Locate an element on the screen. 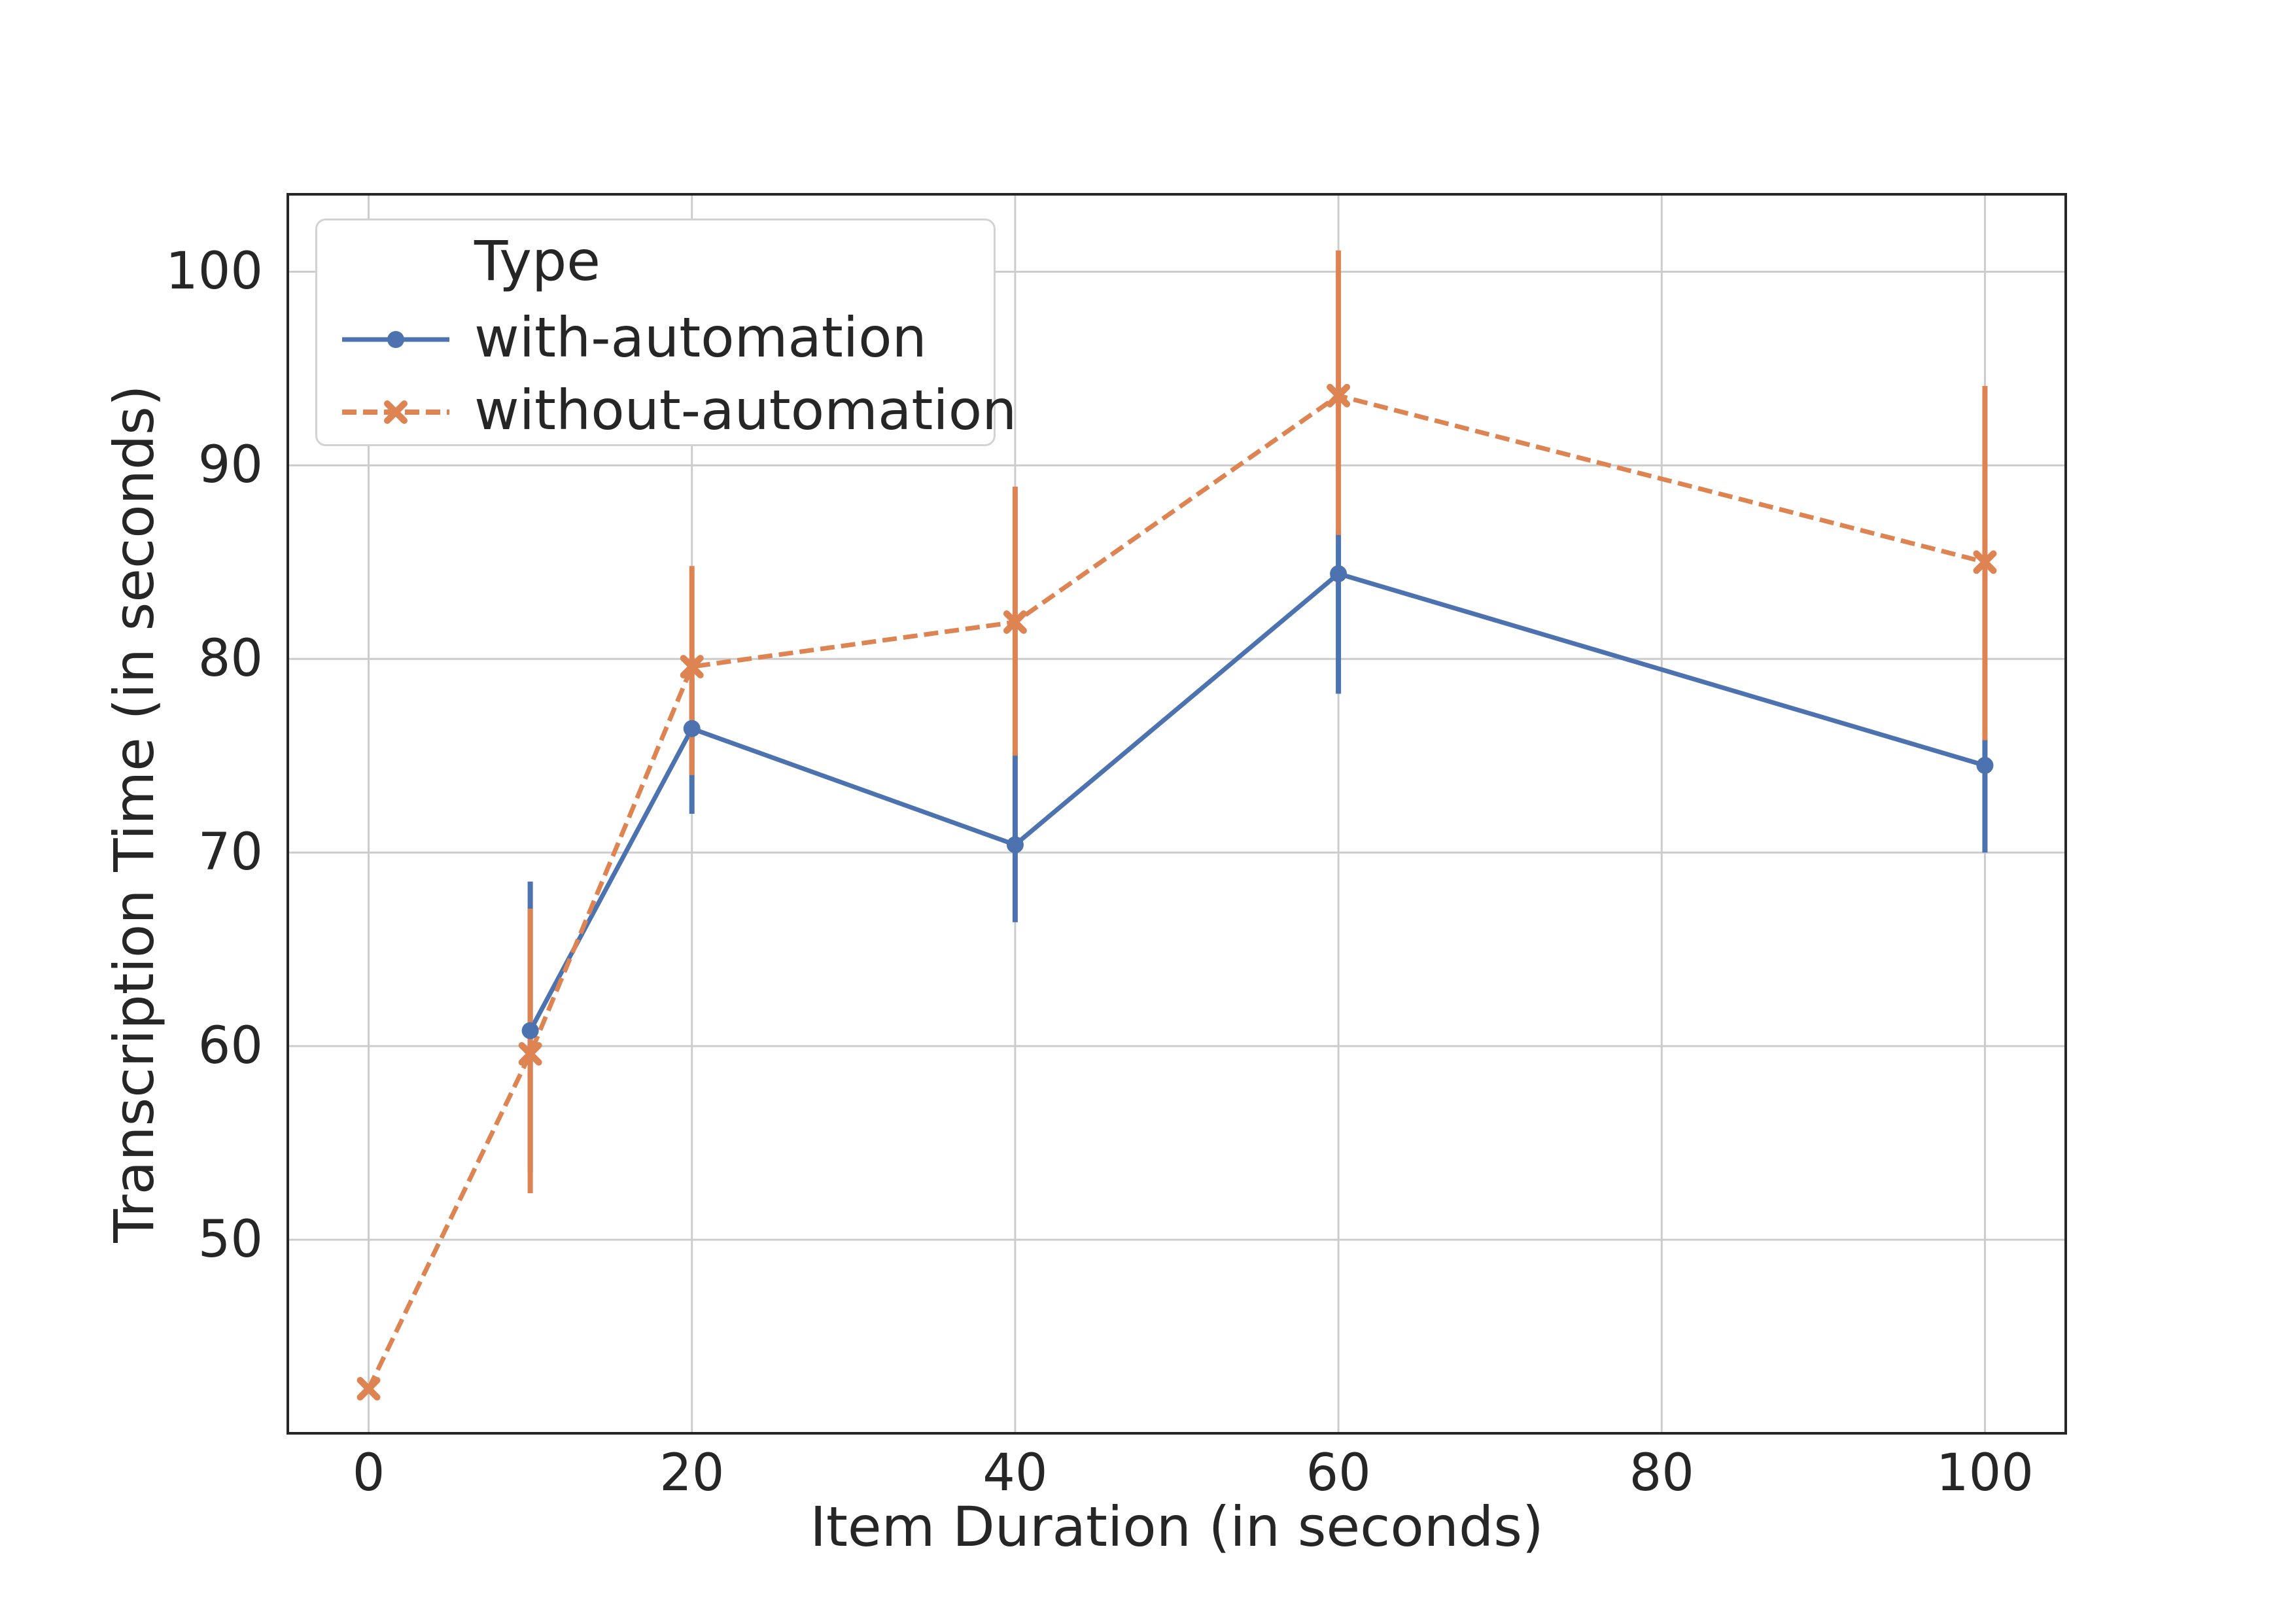 The width and height of the screenshot is (2296, 1623). legend-label-without-automation: without-automation is located at coordinates (745, 410).